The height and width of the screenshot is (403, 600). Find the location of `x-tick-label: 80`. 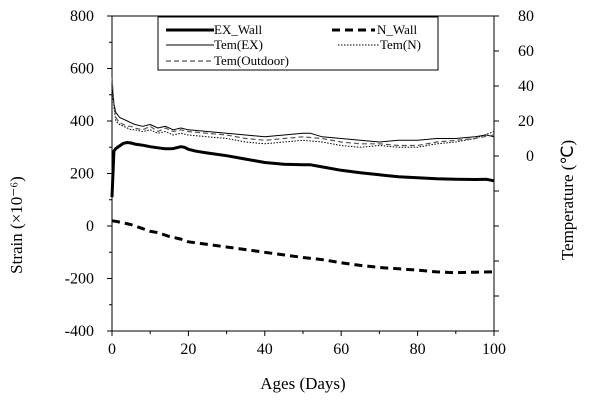

x-tick-label: 80 is located at coordinates (418, 349).